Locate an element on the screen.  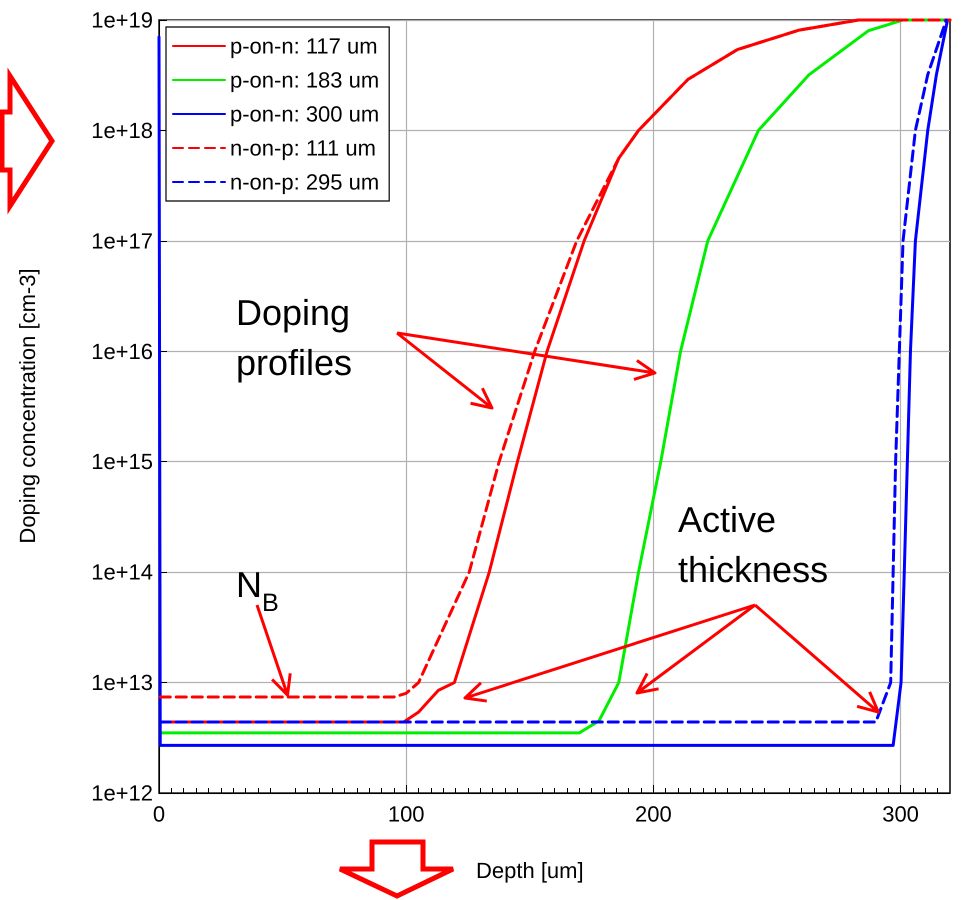
x-tick-label: 100 is located at coordinates (406, 814).